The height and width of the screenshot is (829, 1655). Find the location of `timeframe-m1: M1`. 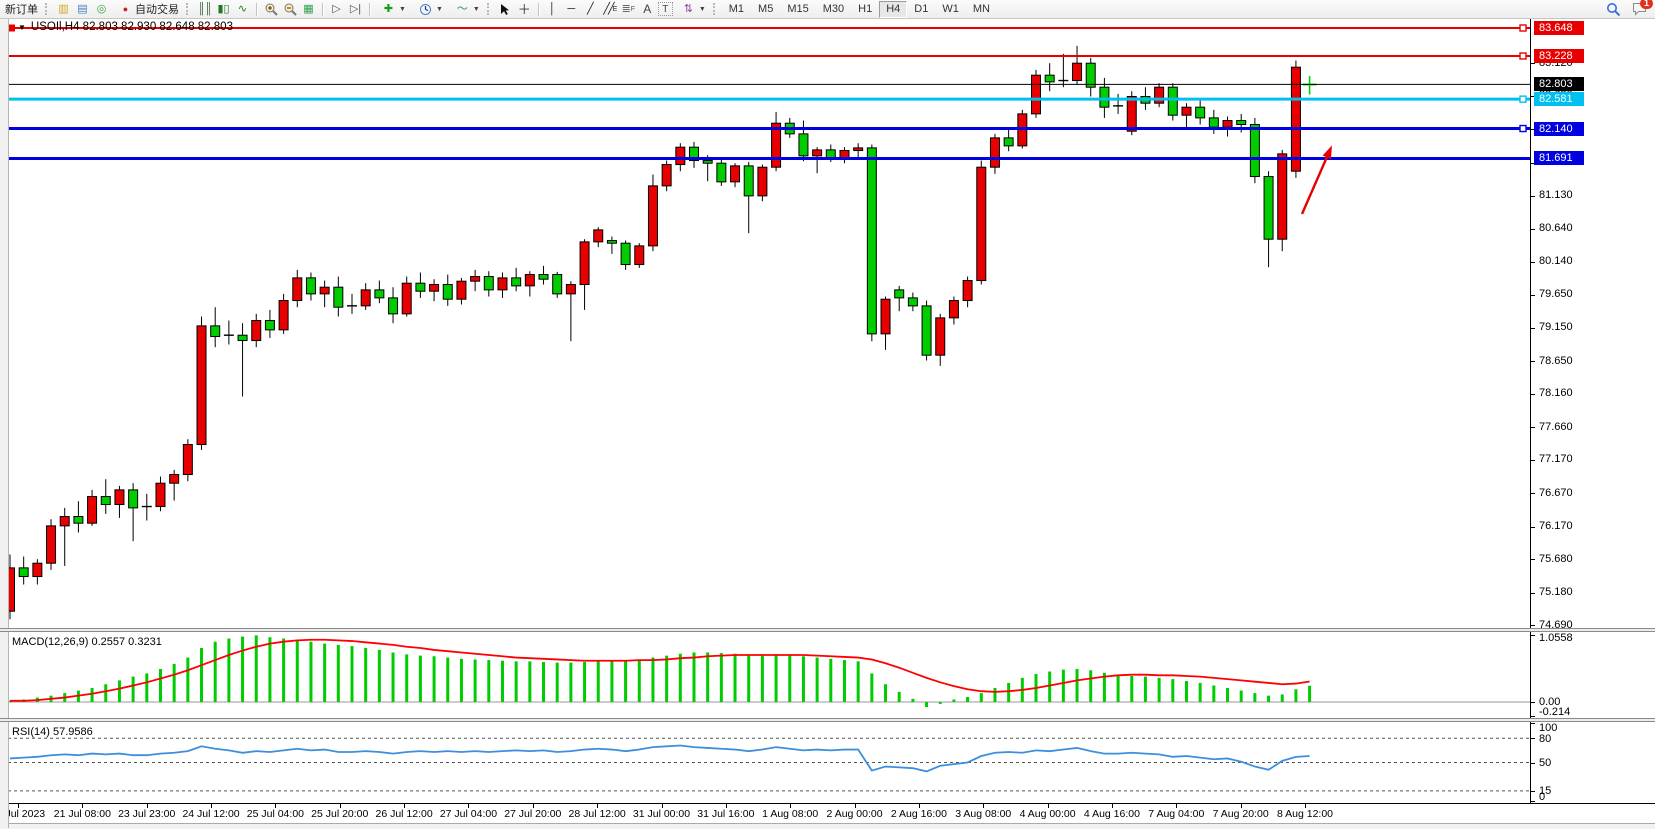

timeframe-m1: M1 is located at coordinates (736, 8).